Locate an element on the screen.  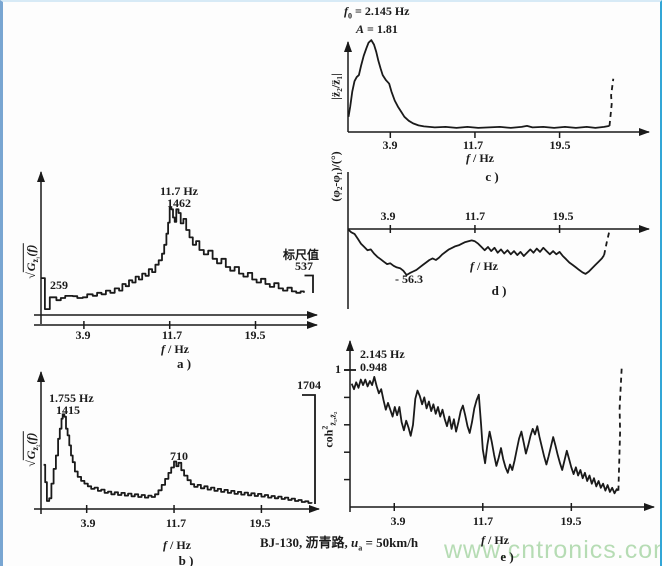
y-axis-label-e: coh2z̈₁,z̈₂ is located at coordinates (329, 429).